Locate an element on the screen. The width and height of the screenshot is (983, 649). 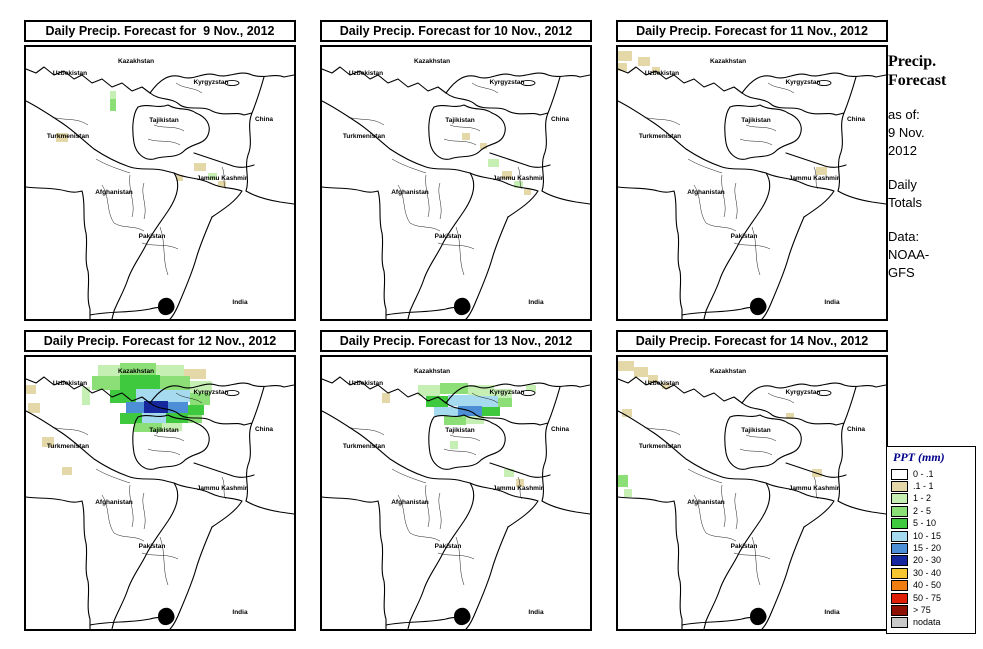
forecast-panel-10nov: Daily Precip. Forecast for 10 Nov., 2012 is located at coordinates (456, 170).